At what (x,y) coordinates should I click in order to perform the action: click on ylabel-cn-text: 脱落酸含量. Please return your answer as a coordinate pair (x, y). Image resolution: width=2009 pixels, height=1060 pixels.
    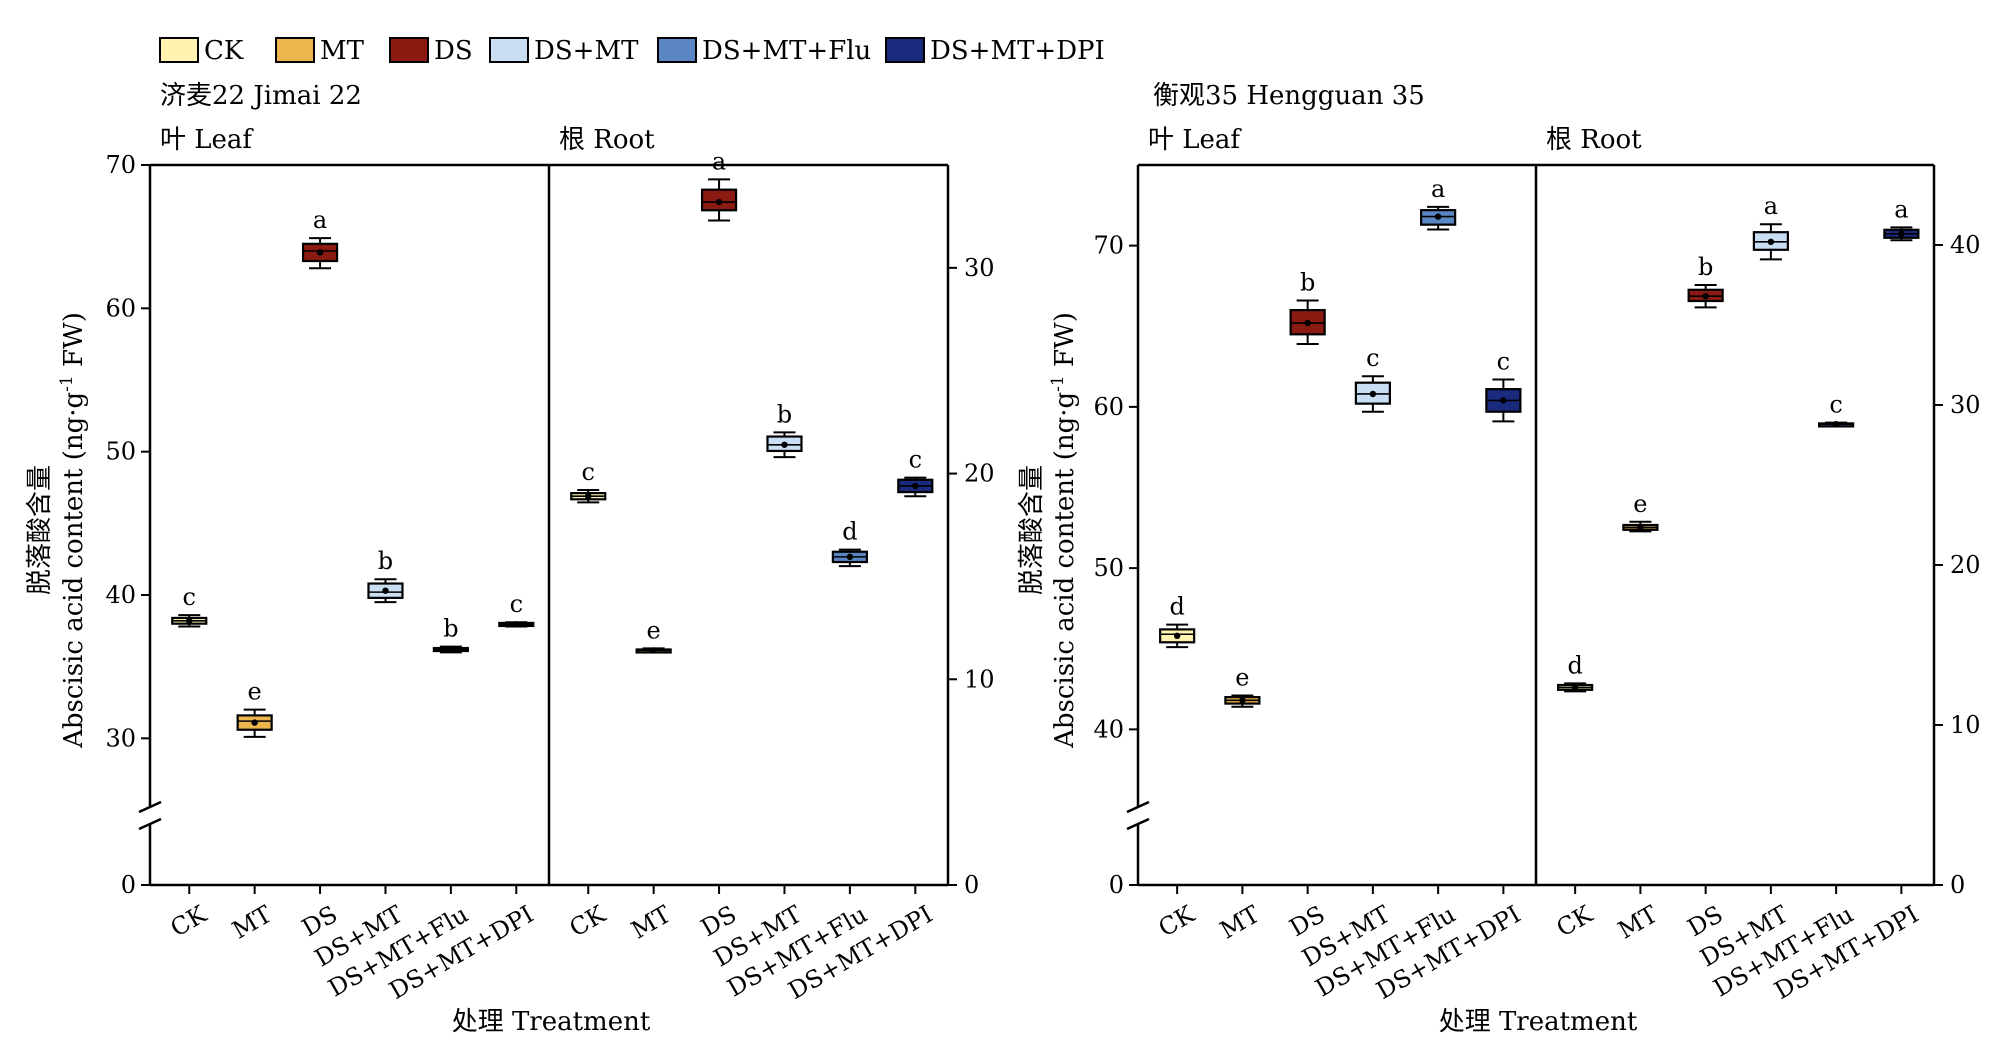
    Looking at the image, I should click on (40, 530).